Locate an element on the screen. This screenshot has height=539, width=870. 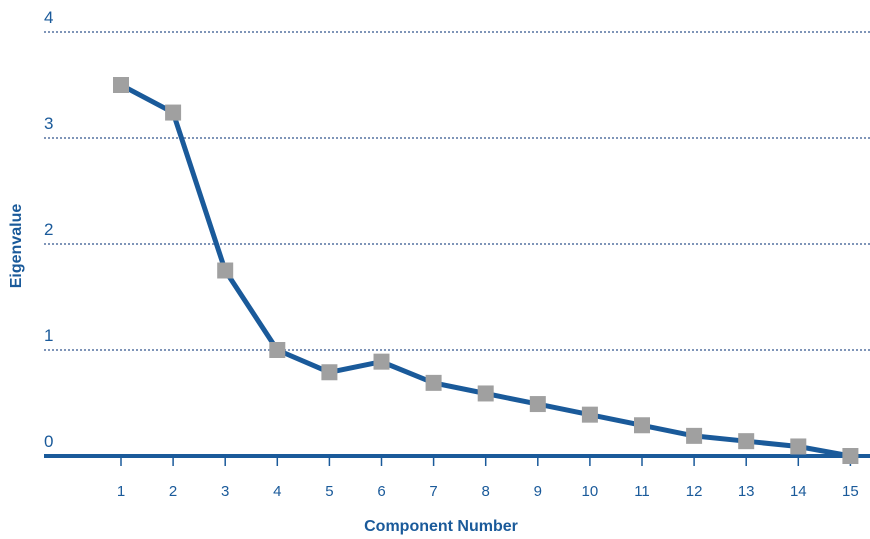
x-tick-label: 3 is located at coordinates (225, 491).